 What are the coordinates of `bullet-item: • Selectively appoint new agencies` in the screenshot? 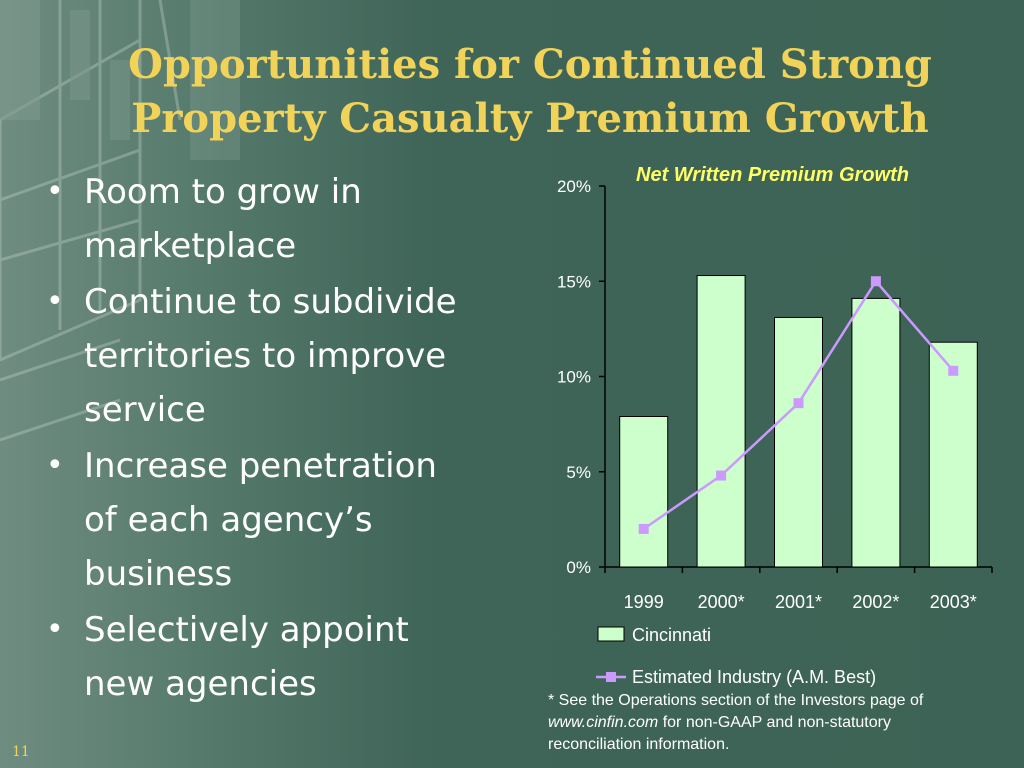 It's located at (277, 657).